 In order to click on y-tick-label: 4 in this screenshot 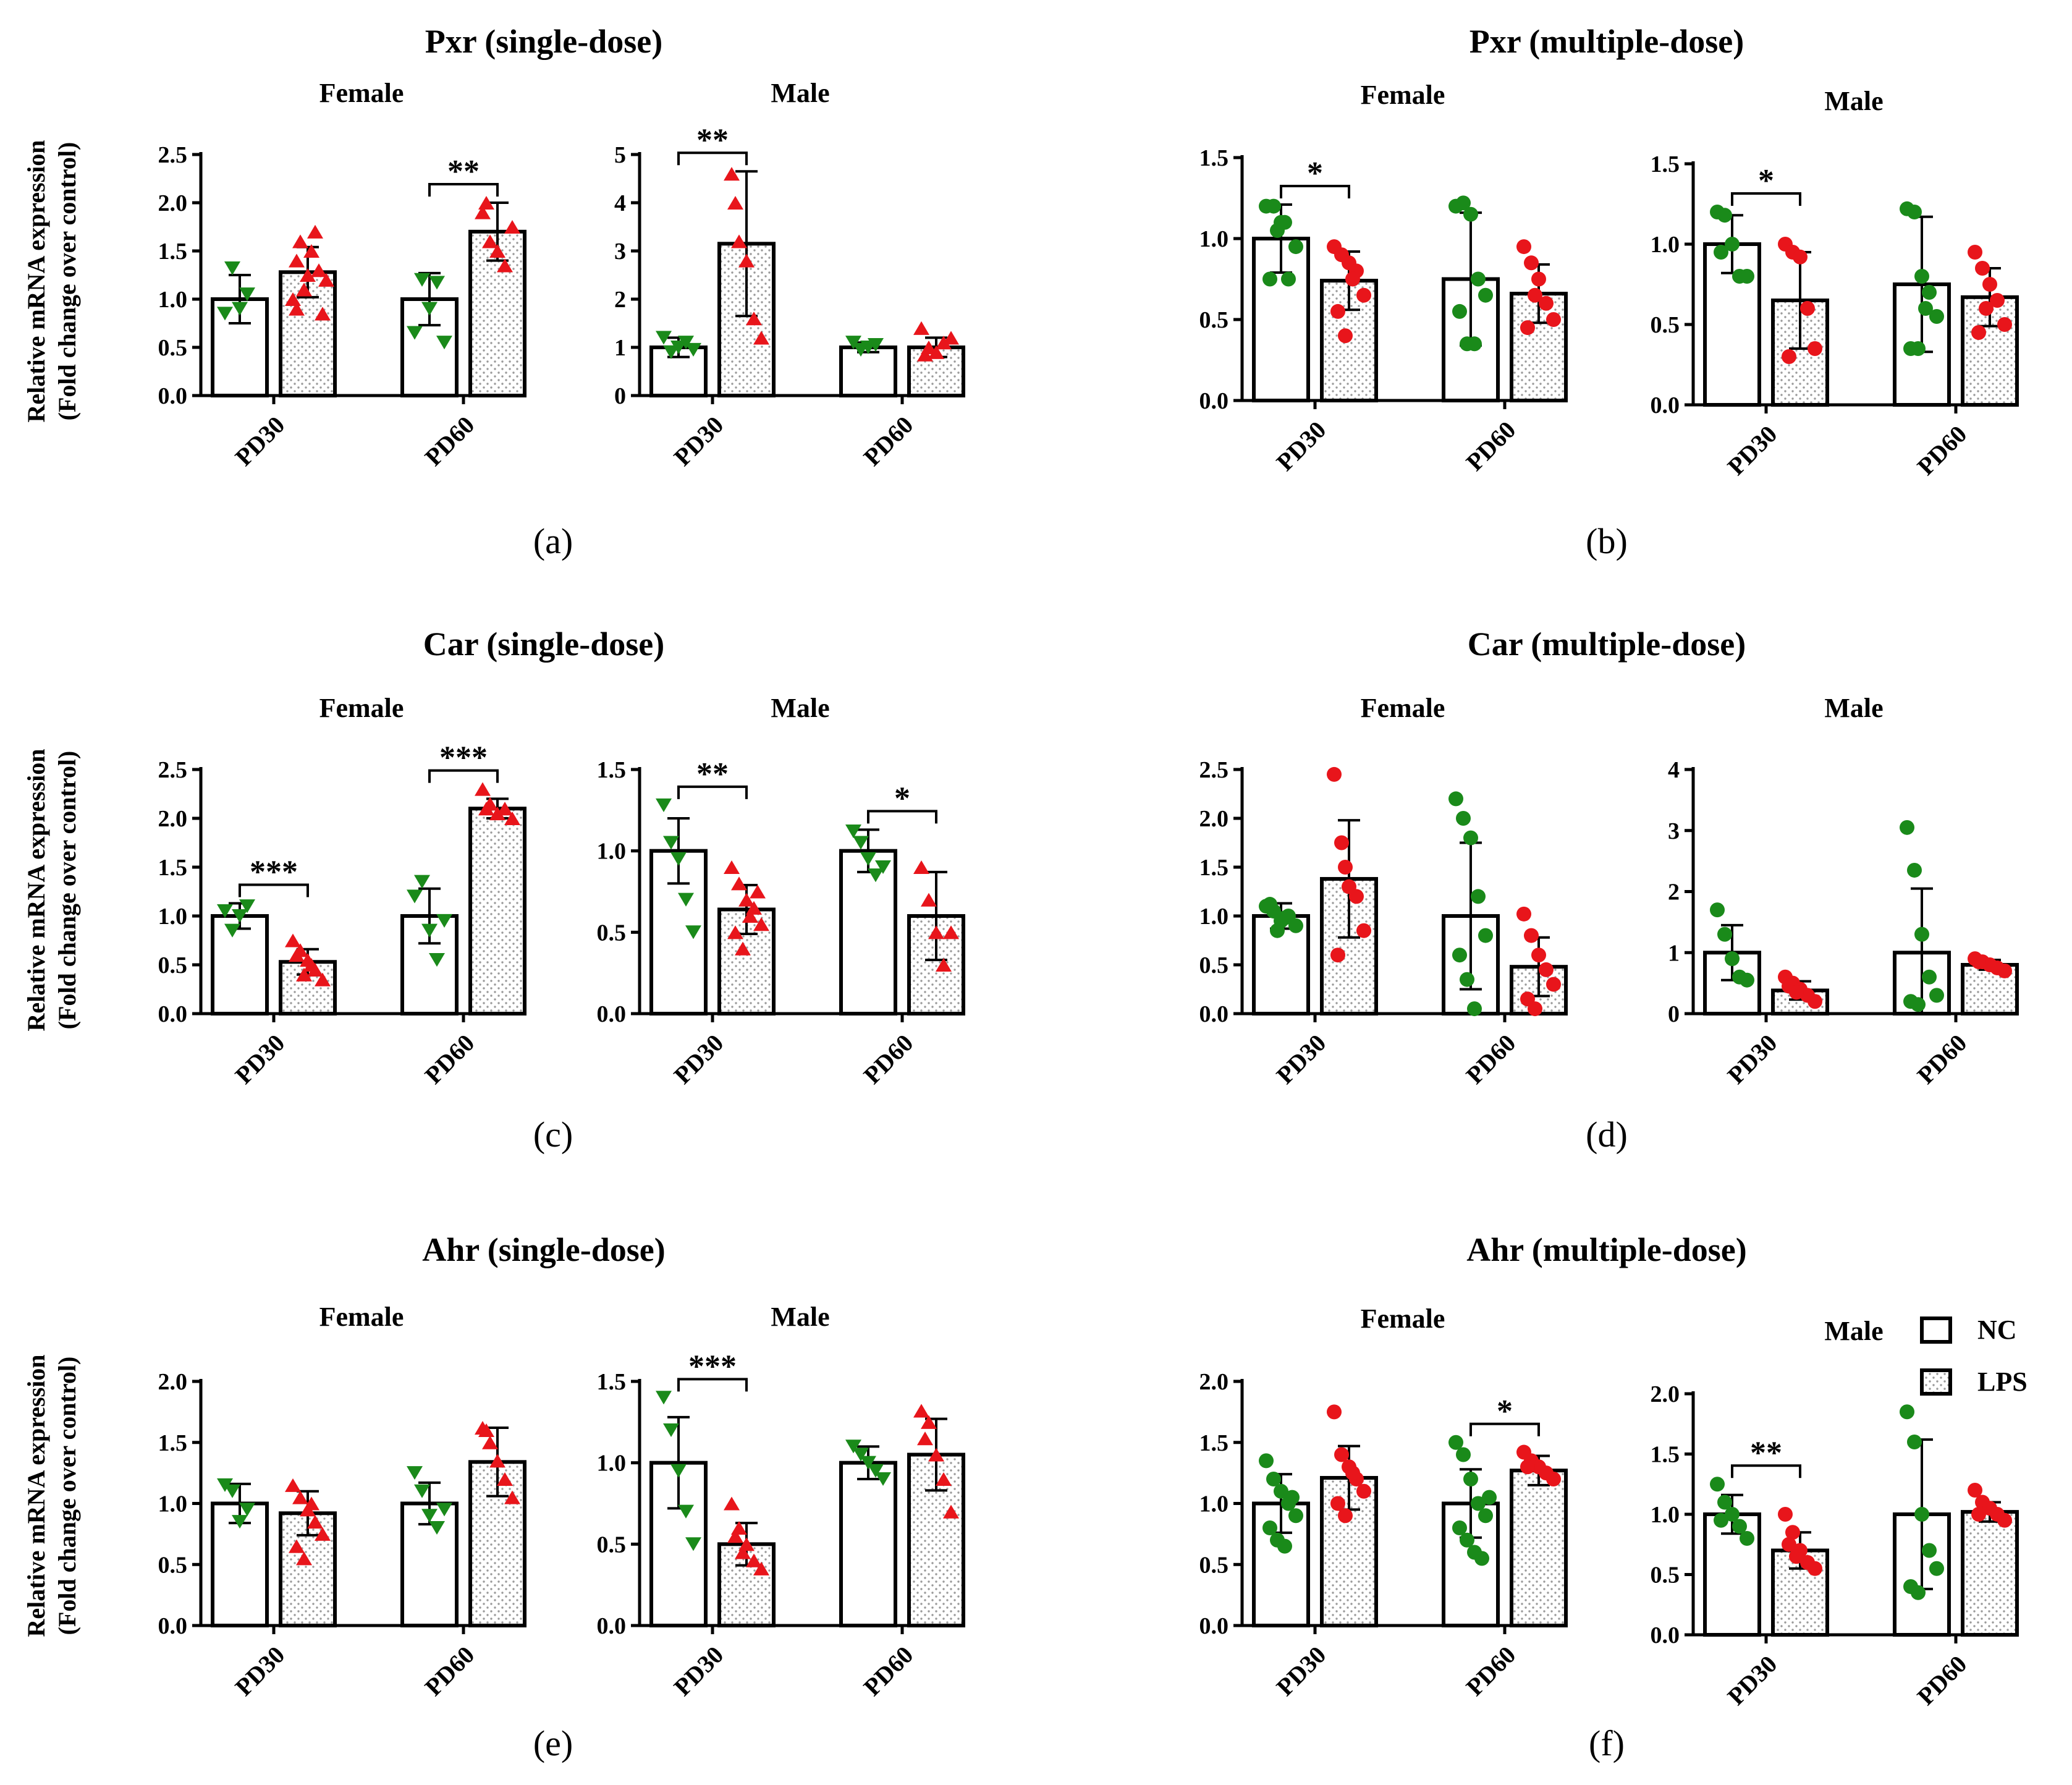, I will do `click(620, 203)`.